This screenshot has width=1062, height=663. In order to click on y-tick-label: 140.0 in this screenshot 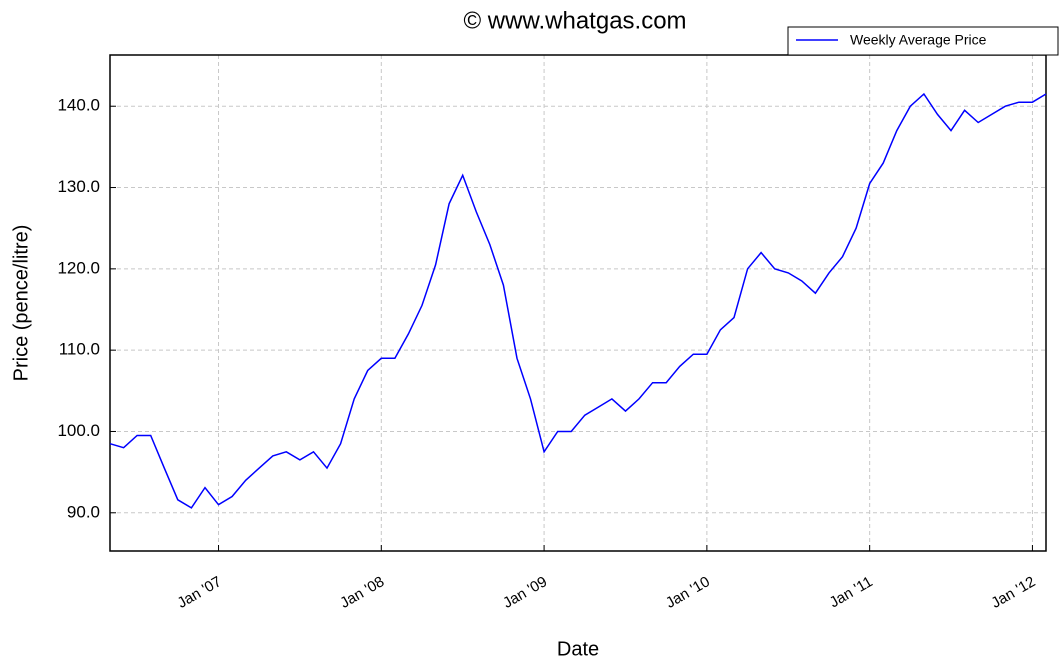, I will do `click(78, 105)`.